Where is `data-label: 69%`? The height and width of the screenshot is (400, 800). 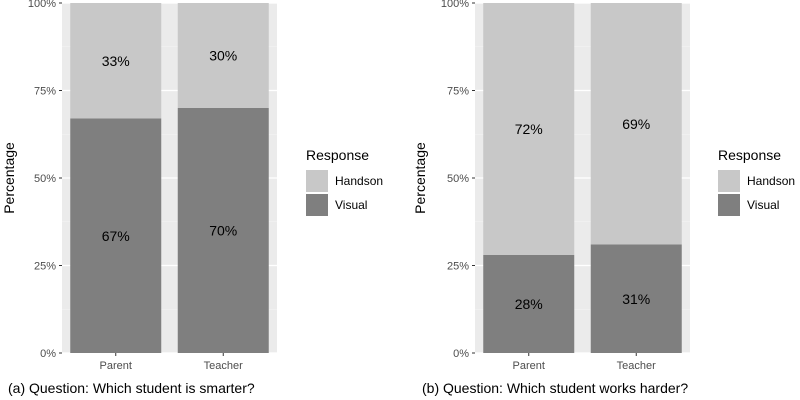
data-label: 69% is located at coordinates (636, 124).